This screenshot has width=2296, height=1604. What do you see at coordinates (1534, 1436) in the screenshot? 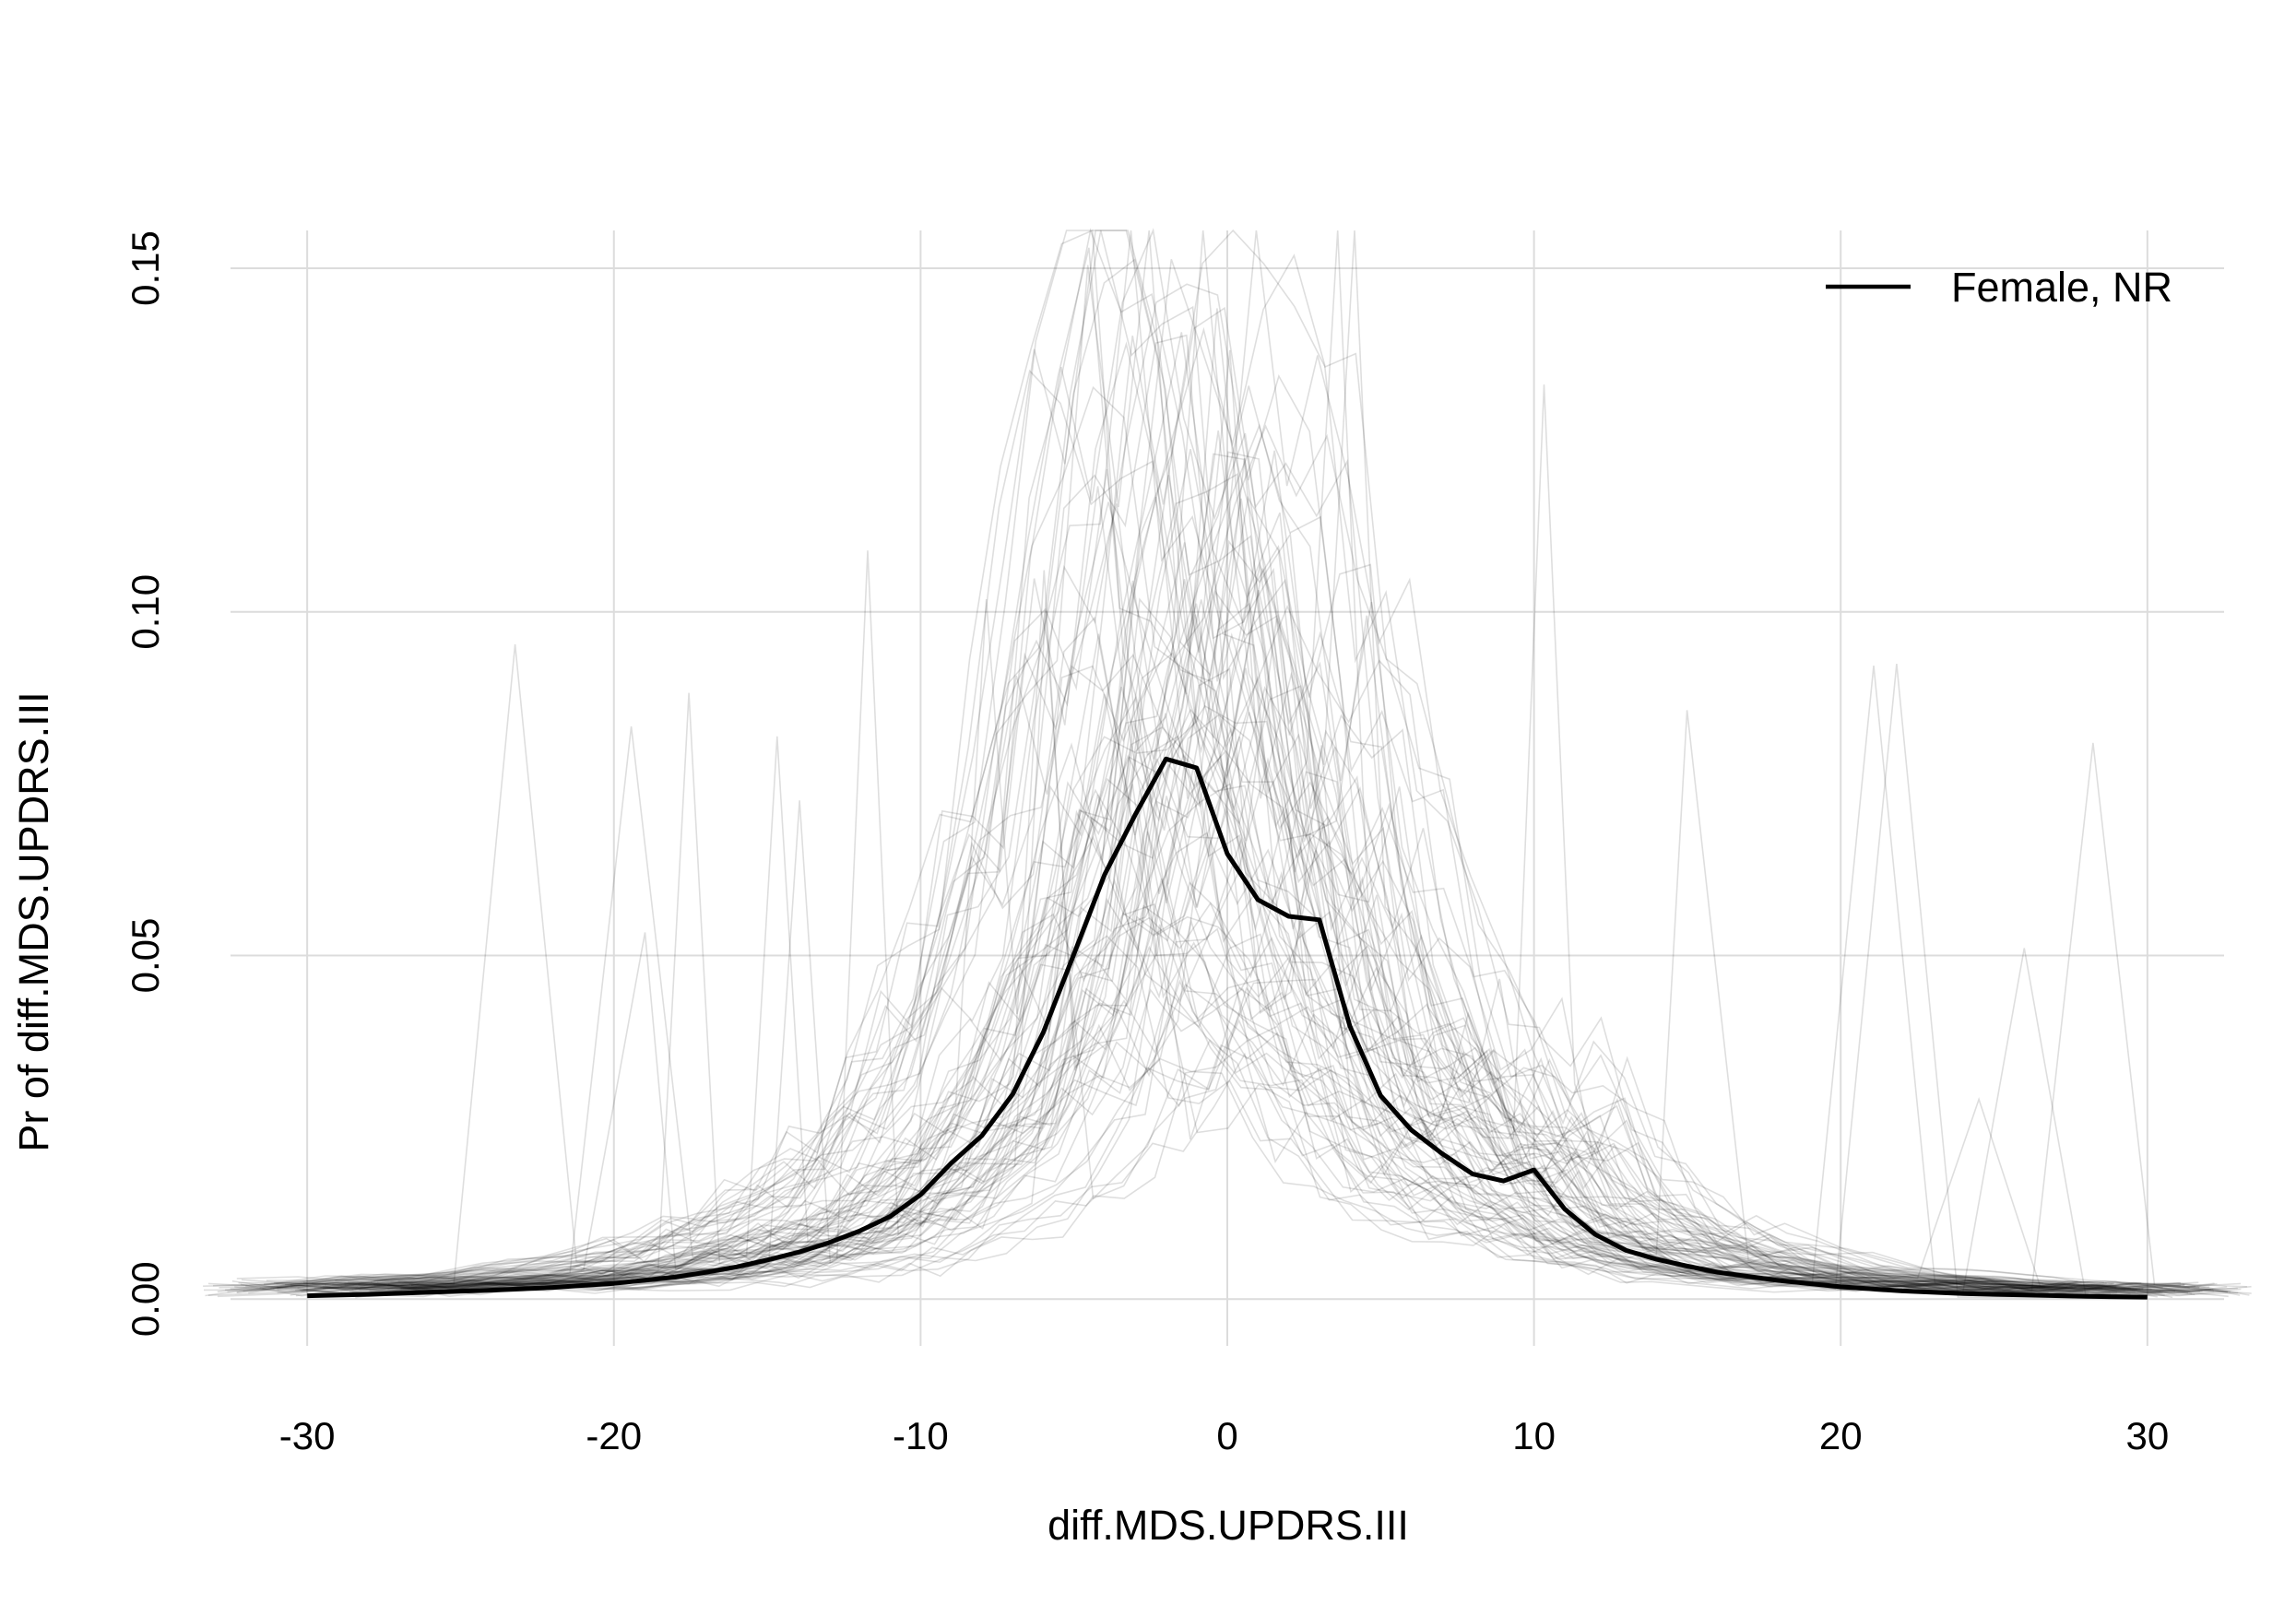
I see `x-tick-label-4: 10` at bounding box center [1534, 1436].